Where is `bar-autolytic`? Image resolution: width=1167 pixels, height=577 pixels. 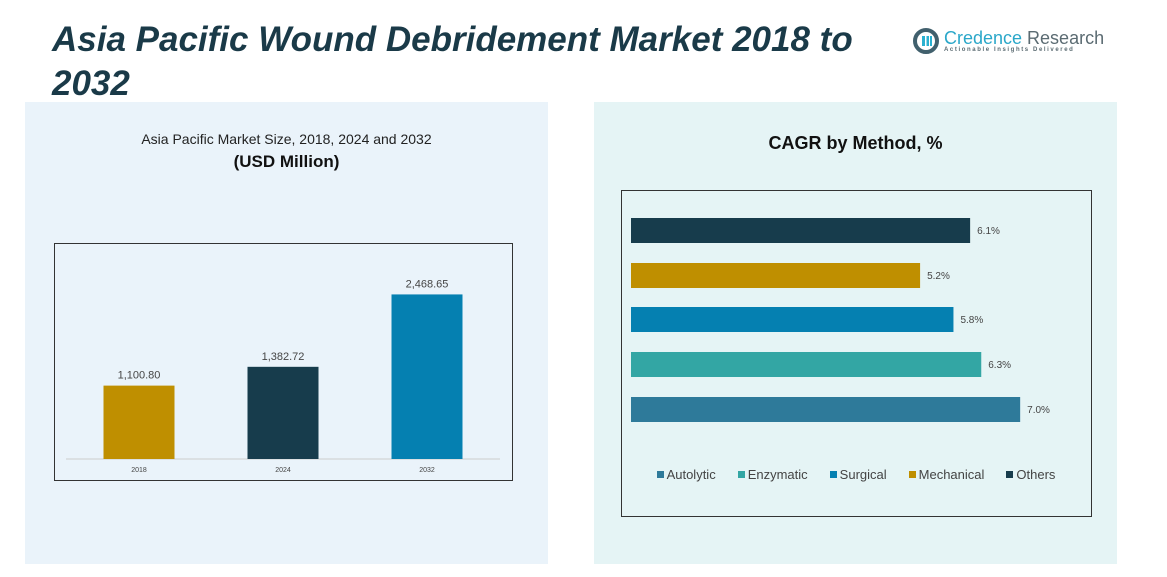 bar-autolytic is located at coordinates (826, 409).